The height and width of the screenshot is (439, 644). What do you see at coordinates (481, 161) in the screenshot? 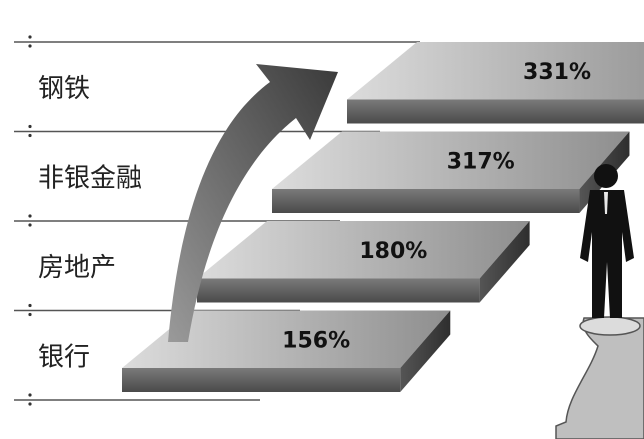
I see `value-label: 317%` at bounding box center [481, 161].